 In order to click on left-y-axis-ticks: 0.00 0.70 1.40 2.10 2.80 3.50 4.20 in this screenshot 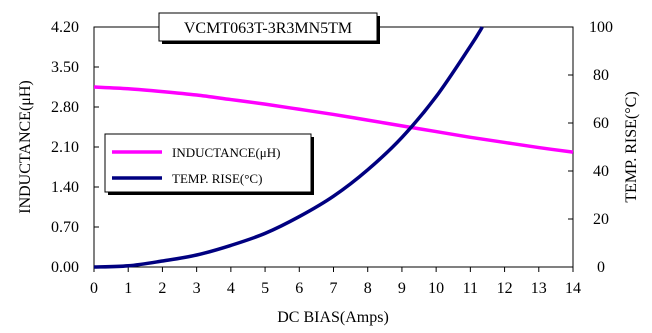, I will do `click(75, 147)`.